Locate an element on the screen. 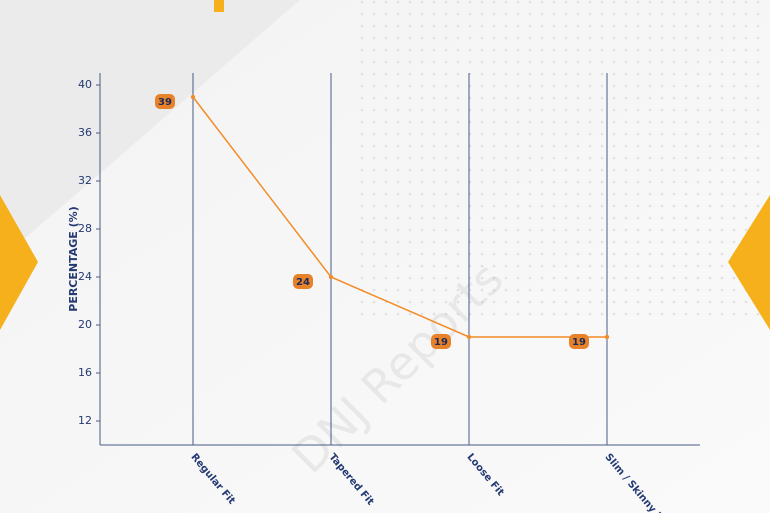  y-tick-label: 12 is located at coordinates (85, 420).